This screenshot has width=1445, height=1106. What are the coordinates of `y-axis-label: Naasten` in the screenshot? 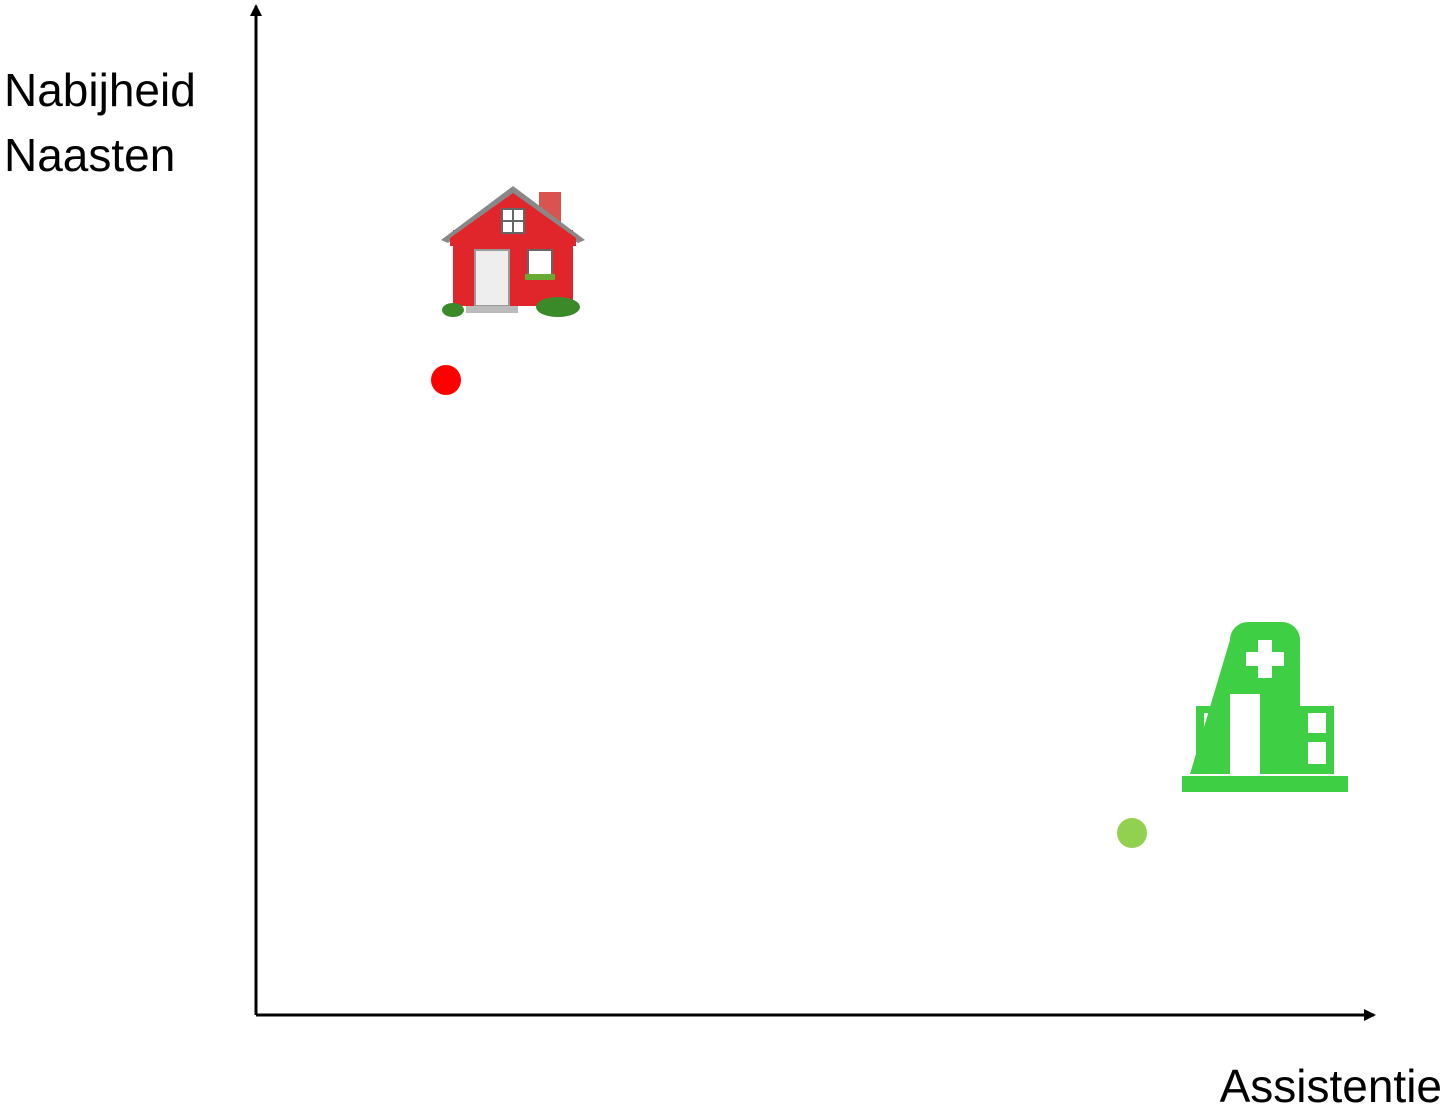 It's located at (89, 155).